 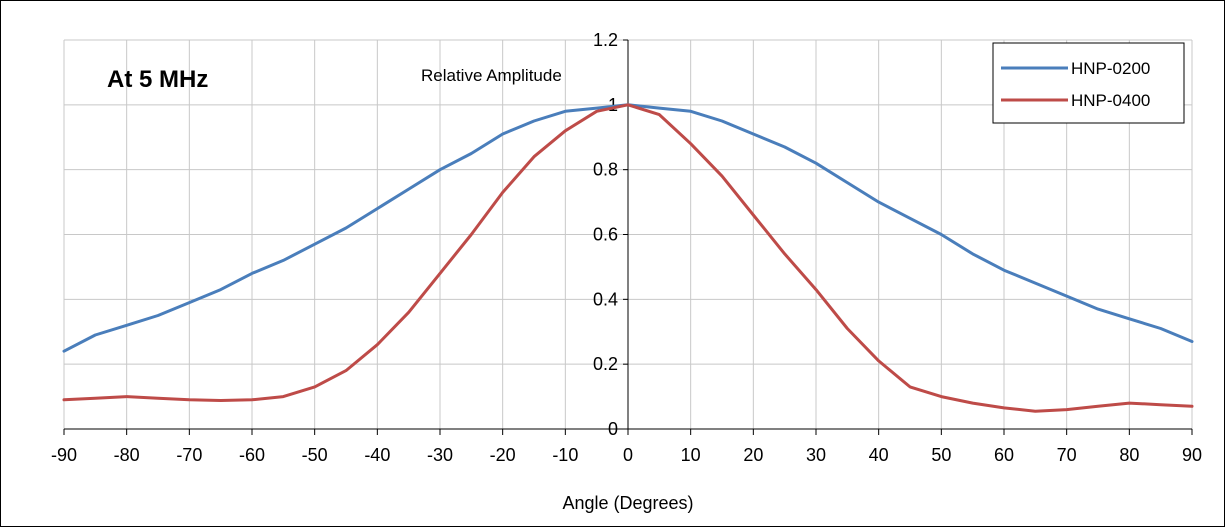 What do you see at coordinates (605, 299) in the screenshot?
I see `y-tick-label: 0.4` at bounding box center [605, 299].